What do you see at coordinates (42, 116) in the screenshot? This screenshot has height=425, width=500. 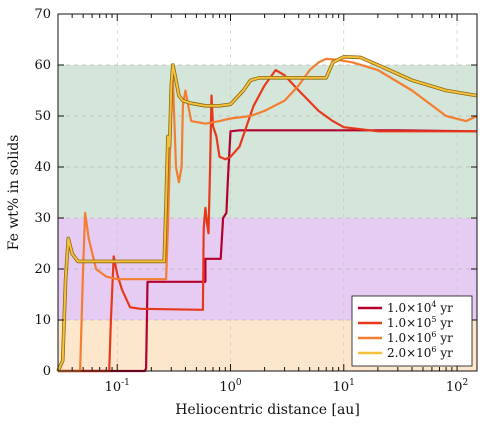 I see `y-tick-label: 50` at bounding box center [42, 116].